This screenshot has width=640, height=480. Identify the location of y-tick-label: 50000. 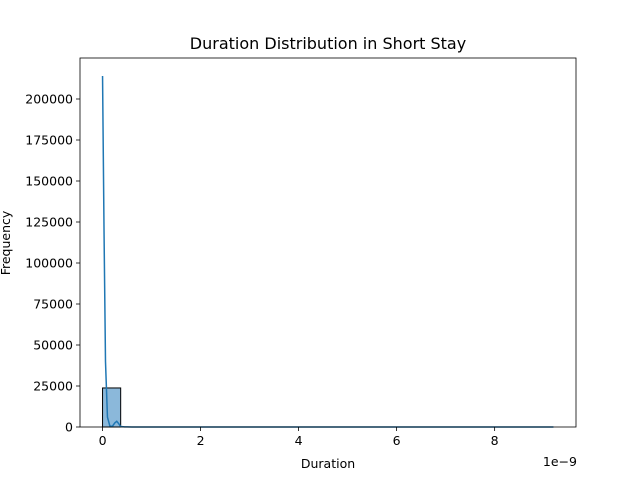
(53, 345).